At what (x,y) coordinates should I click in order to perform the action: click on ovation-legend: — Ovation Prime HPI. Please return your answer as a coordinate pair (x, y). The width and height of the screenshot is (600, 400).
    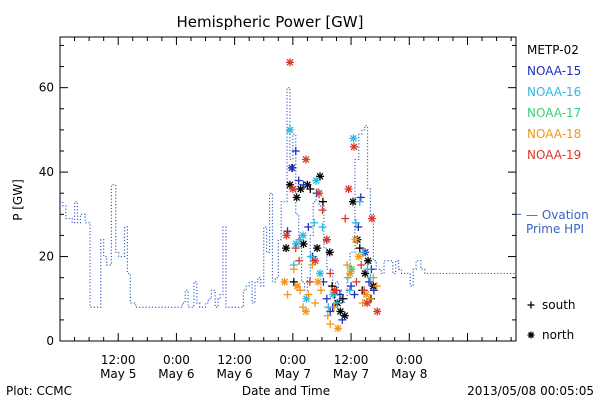
    Looking at the image, I should click on (557, 222).